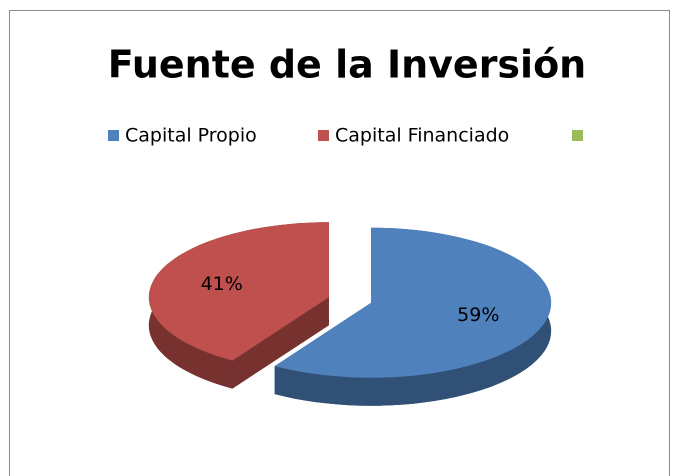  I want to click on legend-label: Capital Financiado, so click(422, 136).